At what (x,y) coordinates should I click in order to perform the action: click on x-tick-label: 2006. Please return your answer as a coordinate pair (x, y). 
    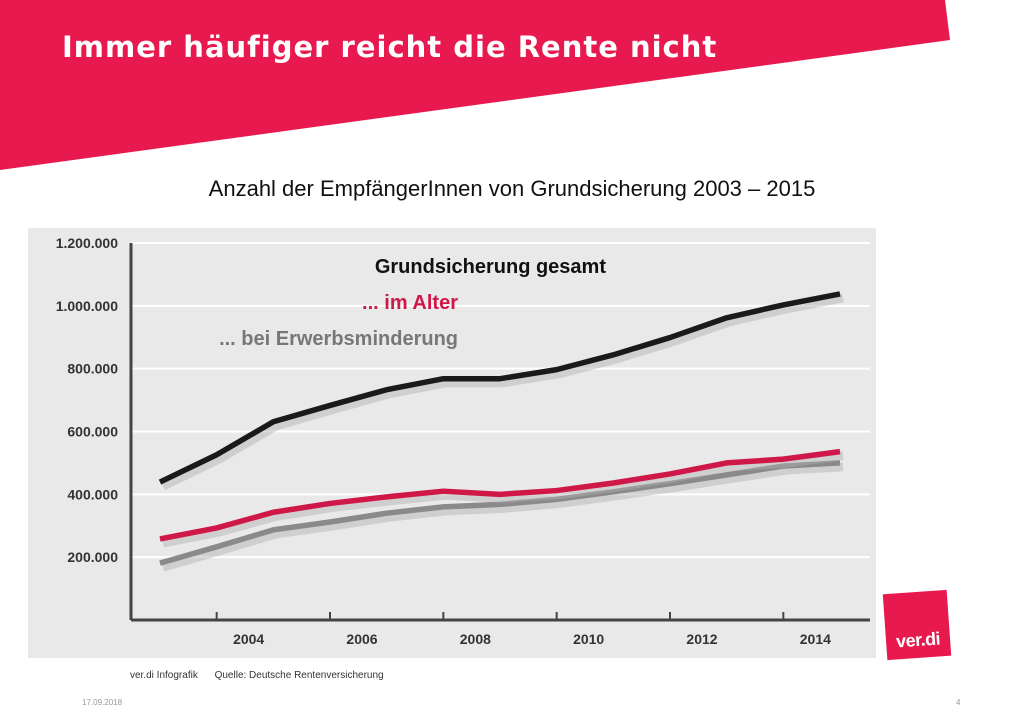
    Looking at the image, I should click on (361, 639).